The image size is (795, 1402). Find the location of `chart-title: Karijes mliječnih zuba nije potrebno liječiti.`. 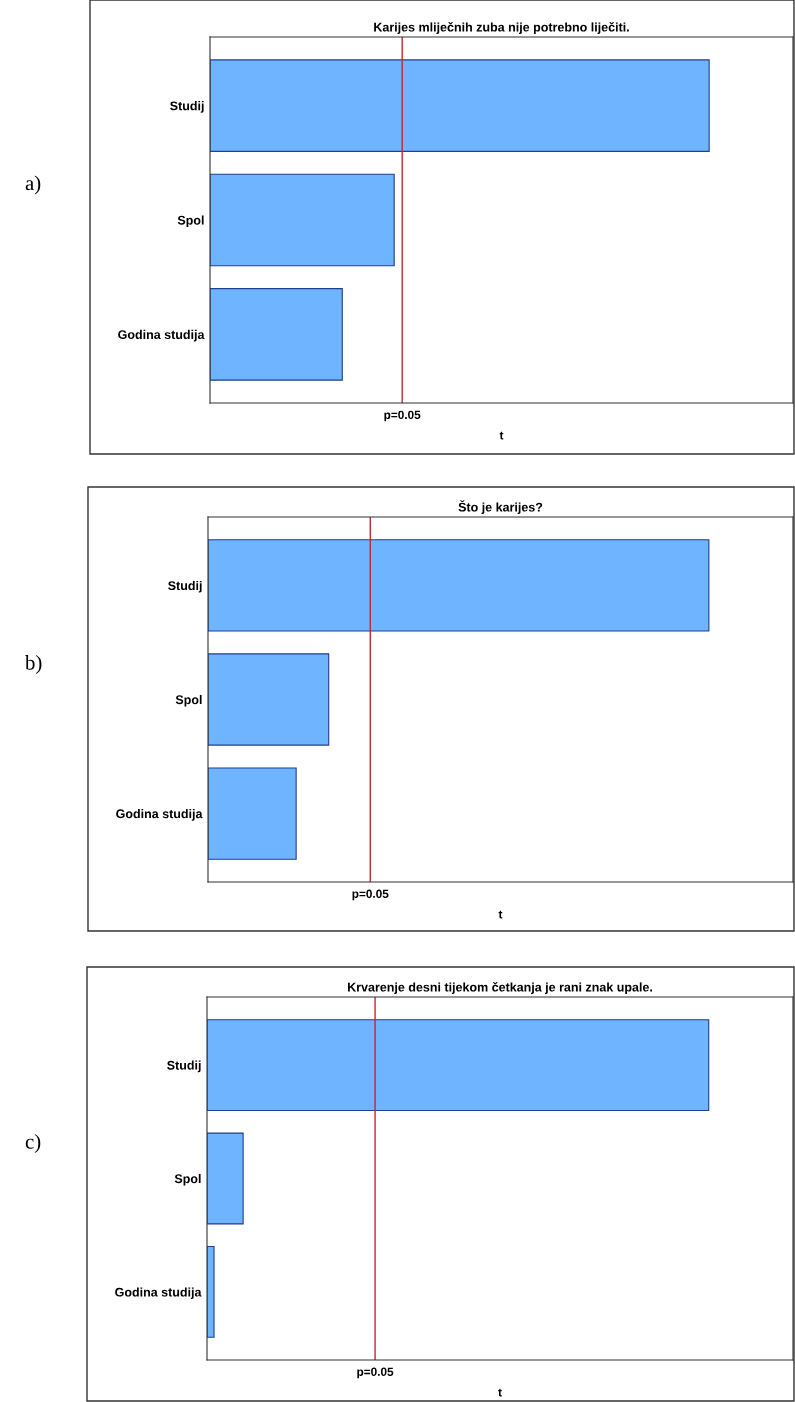

chart-title: Karijes mliječnih zuba nije potrebno liječiti. is located at coordinates (501, 28).